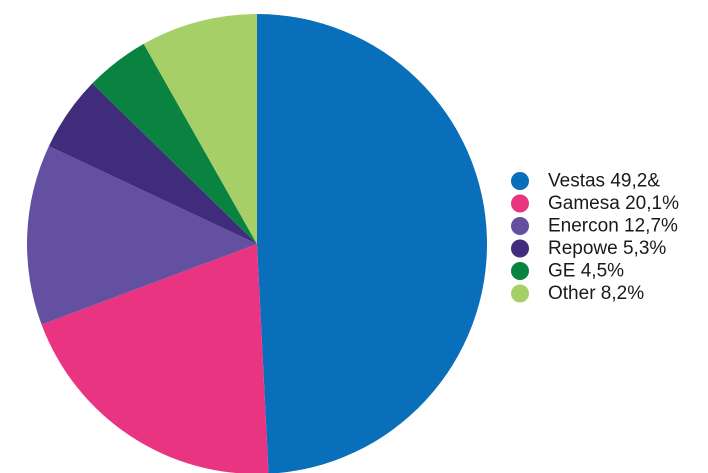 This screenshot has height=473, width=708. What do you see at coordinates (613, 203) in the screenshot?
I see `legend-label-1: Gamesa 20,1%` at bounding box center [613, 203].